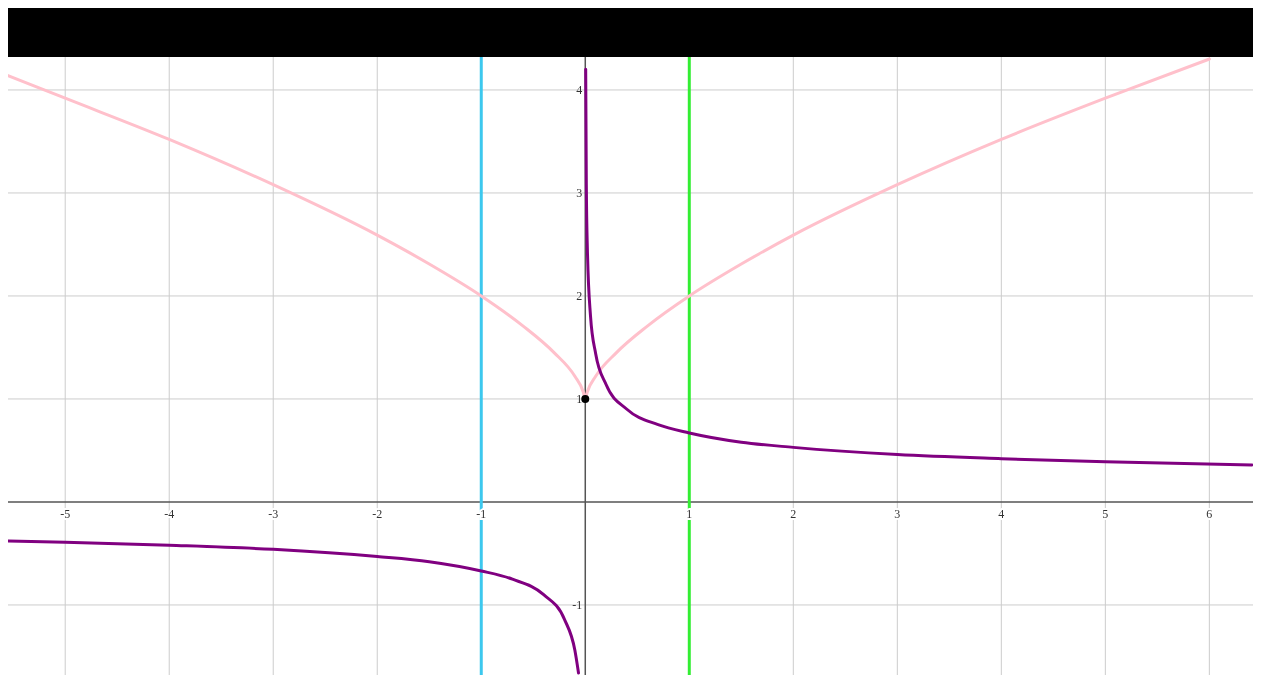 The image size is (1261, 675). I want to click on x-tick-label: -2, so click(377, 513).